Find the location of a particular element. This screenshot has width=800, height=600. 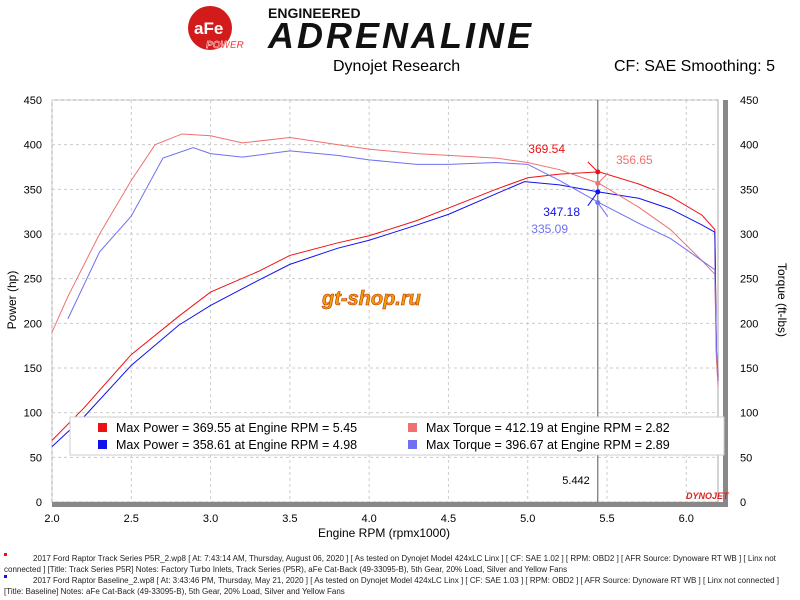

x-axis-bar is located at coordinates (390, 504).